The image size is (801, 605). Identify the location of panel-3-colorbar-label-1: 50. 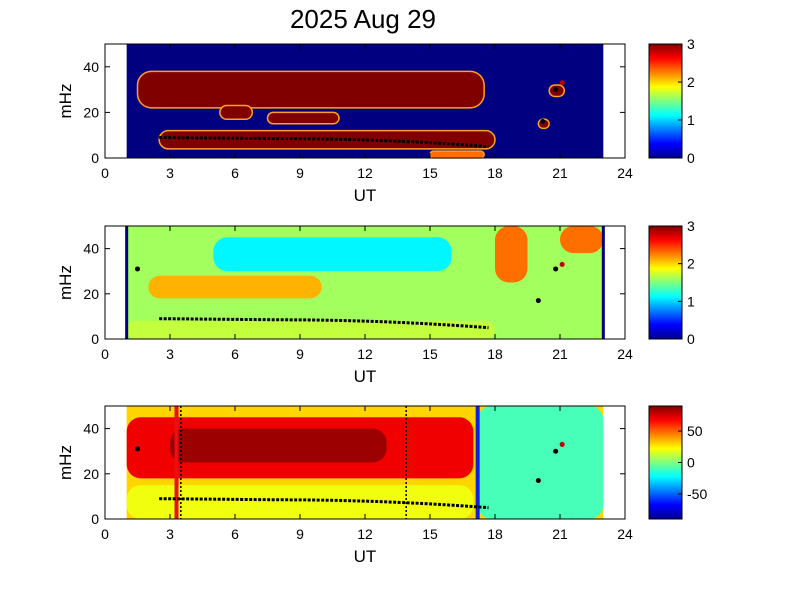
(695, 431).